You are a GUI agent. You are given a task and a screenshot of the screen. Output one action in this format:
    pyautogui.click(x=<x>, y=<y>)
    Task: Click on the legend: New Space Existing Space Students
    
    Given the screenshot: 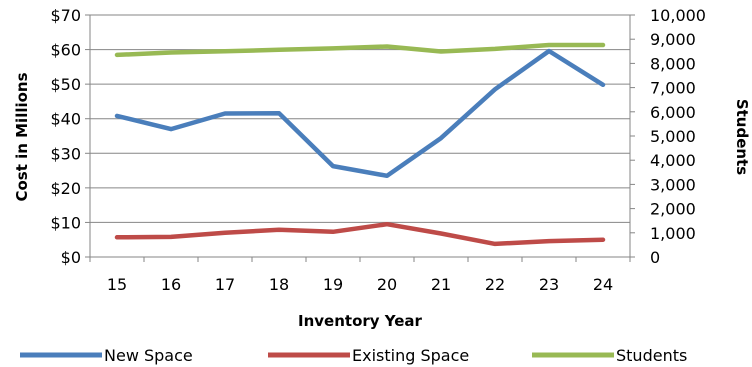 What is the action you would take?
    pyautogui.click(x=353, y=355)
    